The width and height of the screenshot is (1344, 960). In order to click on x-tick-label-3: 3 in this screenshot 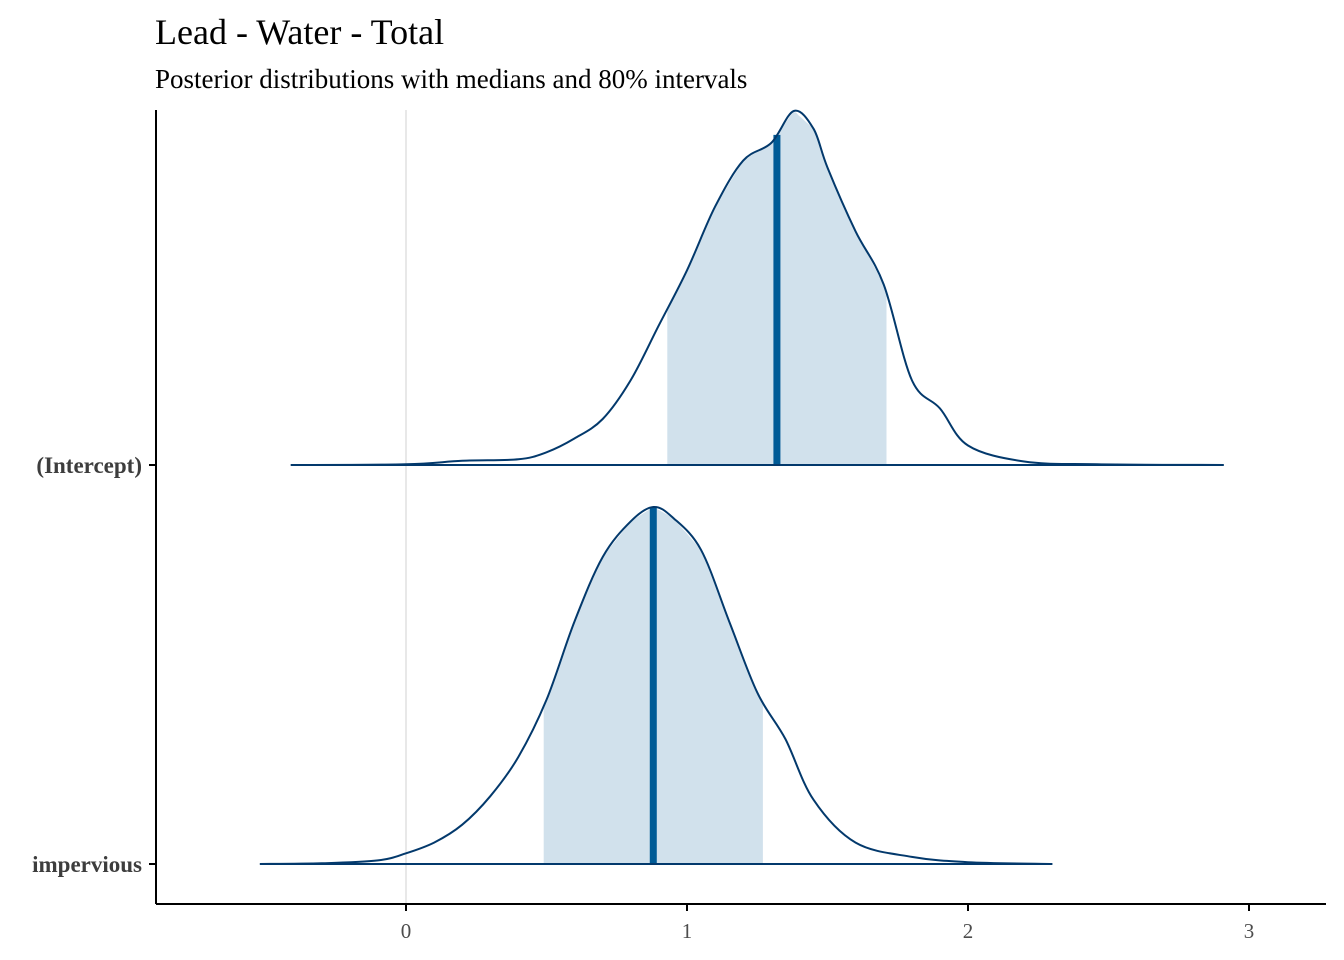, I will do `click(1249, 931)`.